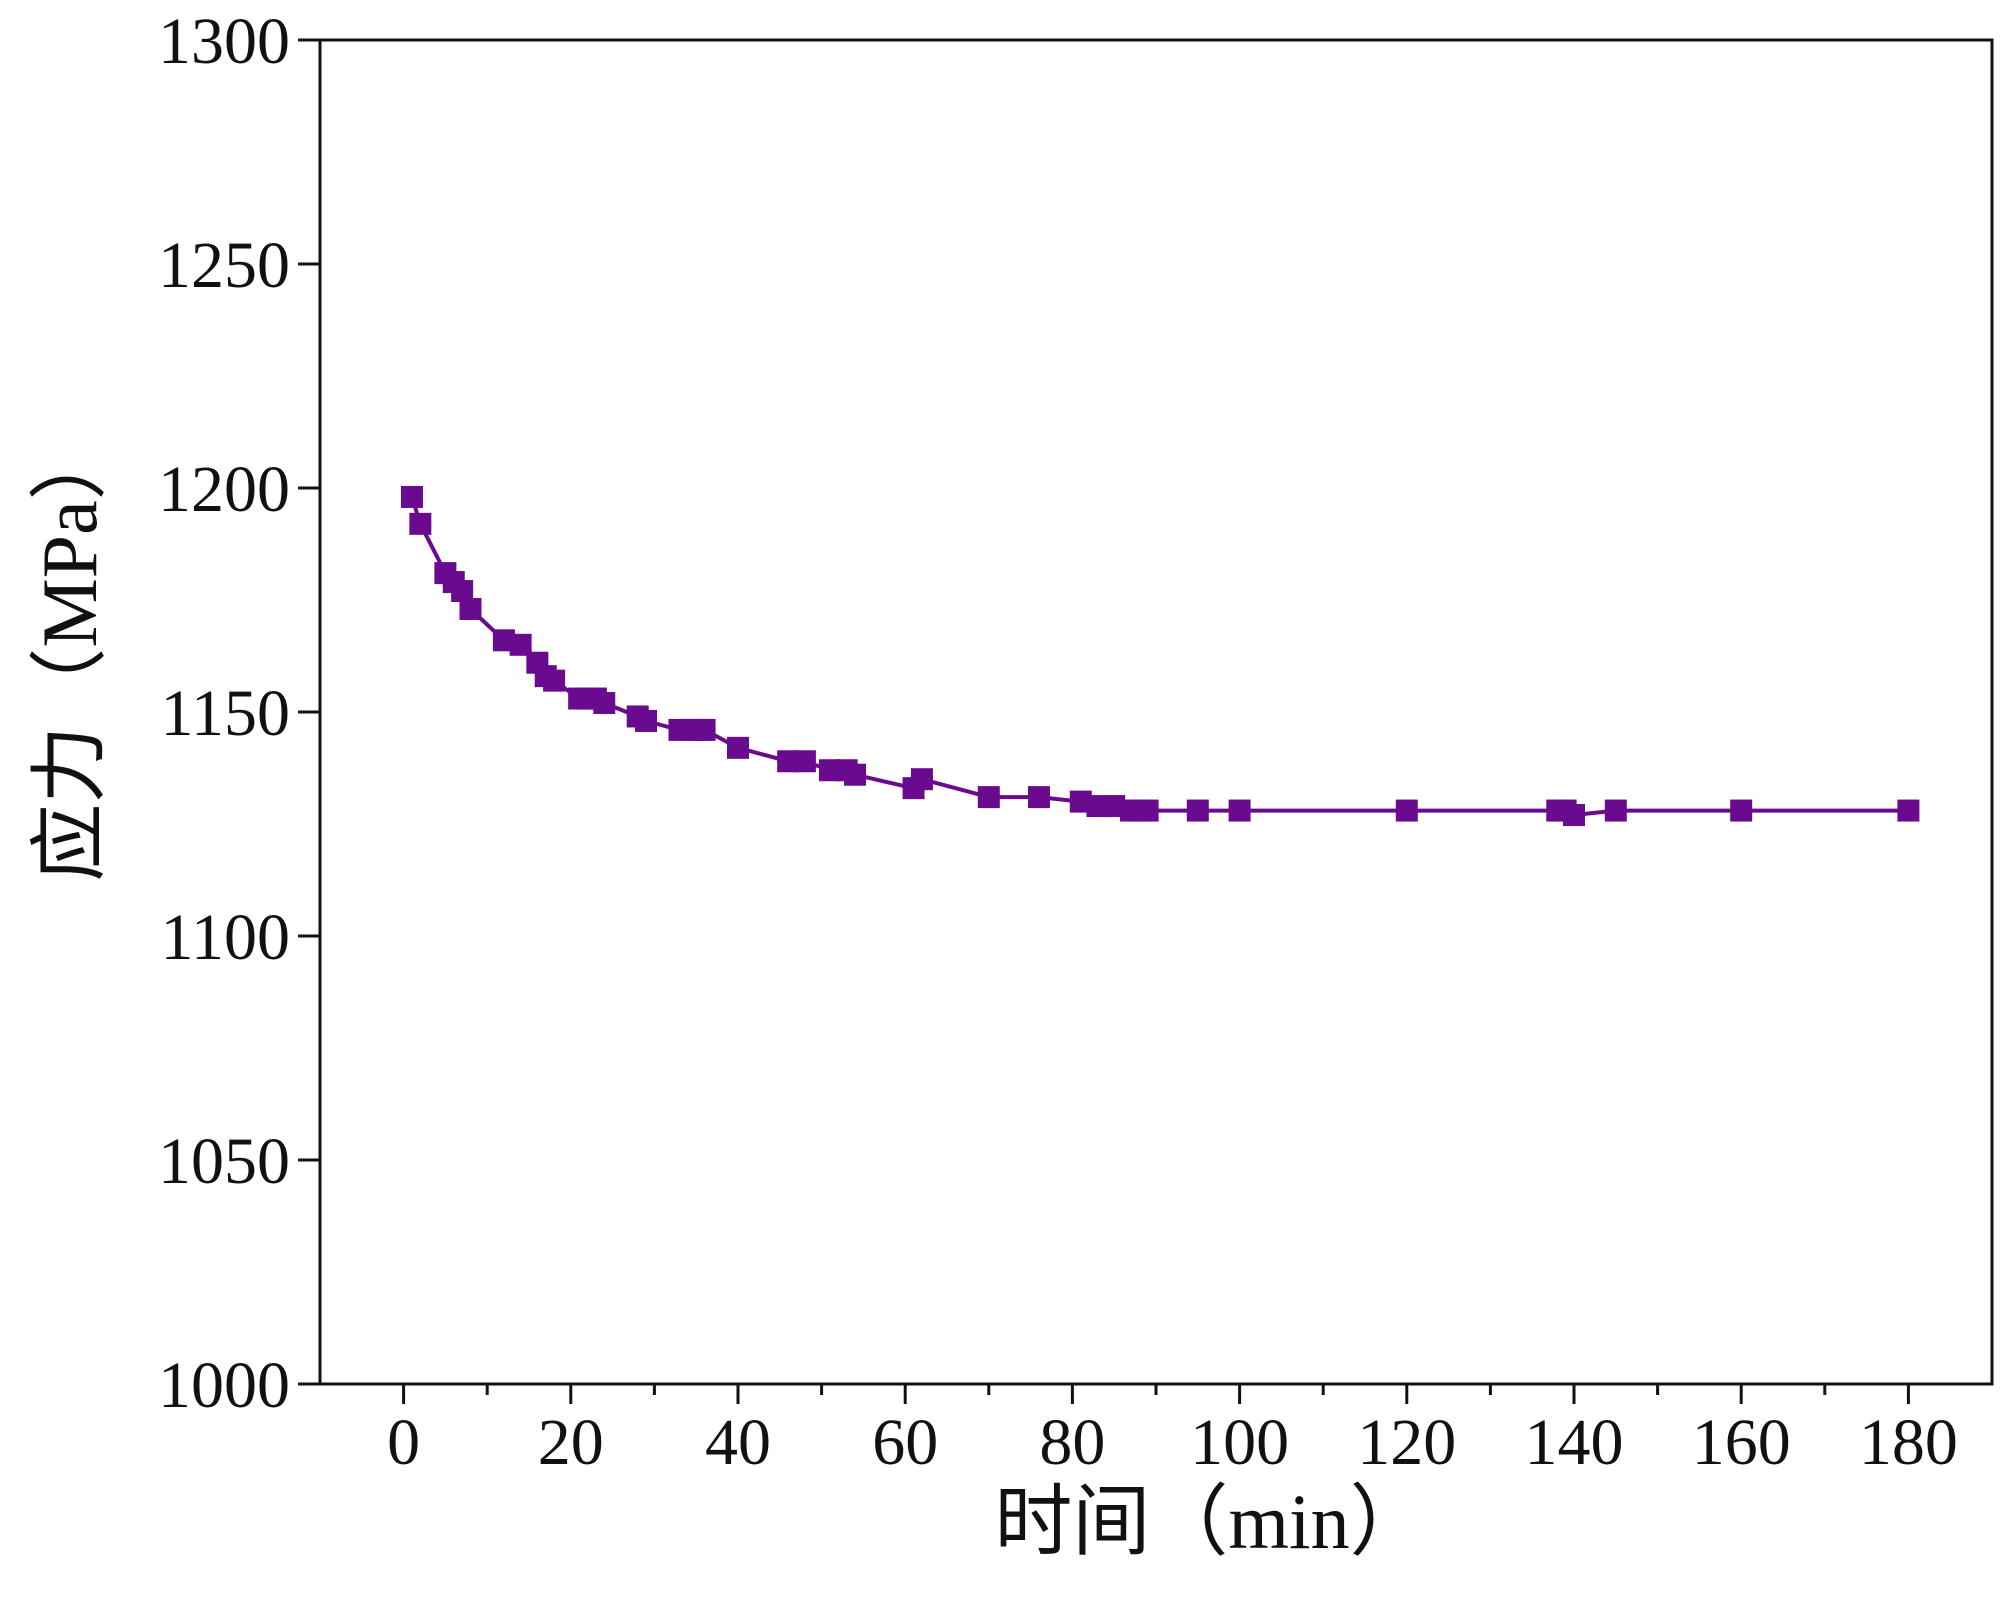 Image resolution: width=2000 pixels, height=1608 pixels. What do you see at coordinates (1210, 1521) in the screenshot?
I see `x-axis-title: 时间（min）` at bounding box center [1210, 1521].